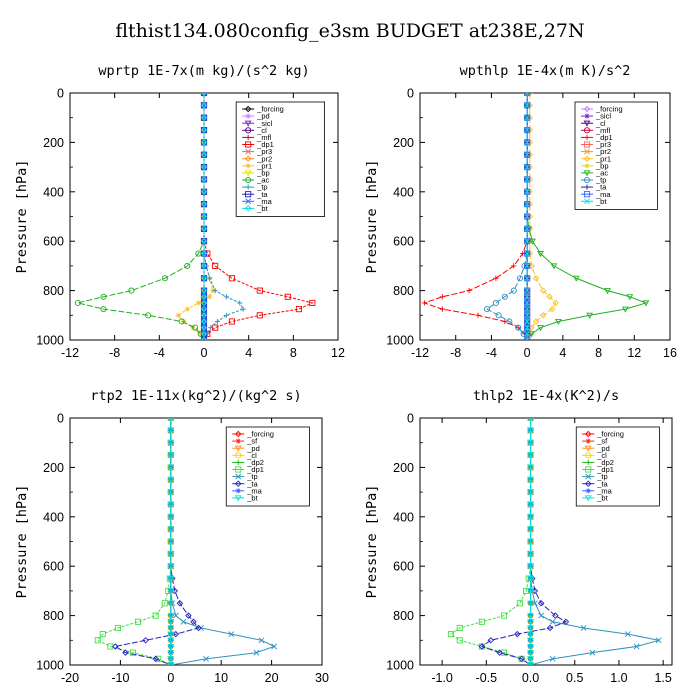 The image size is (700, 700). I want to click on y-axis-label: Pressure [hPa], so click(22, 217).